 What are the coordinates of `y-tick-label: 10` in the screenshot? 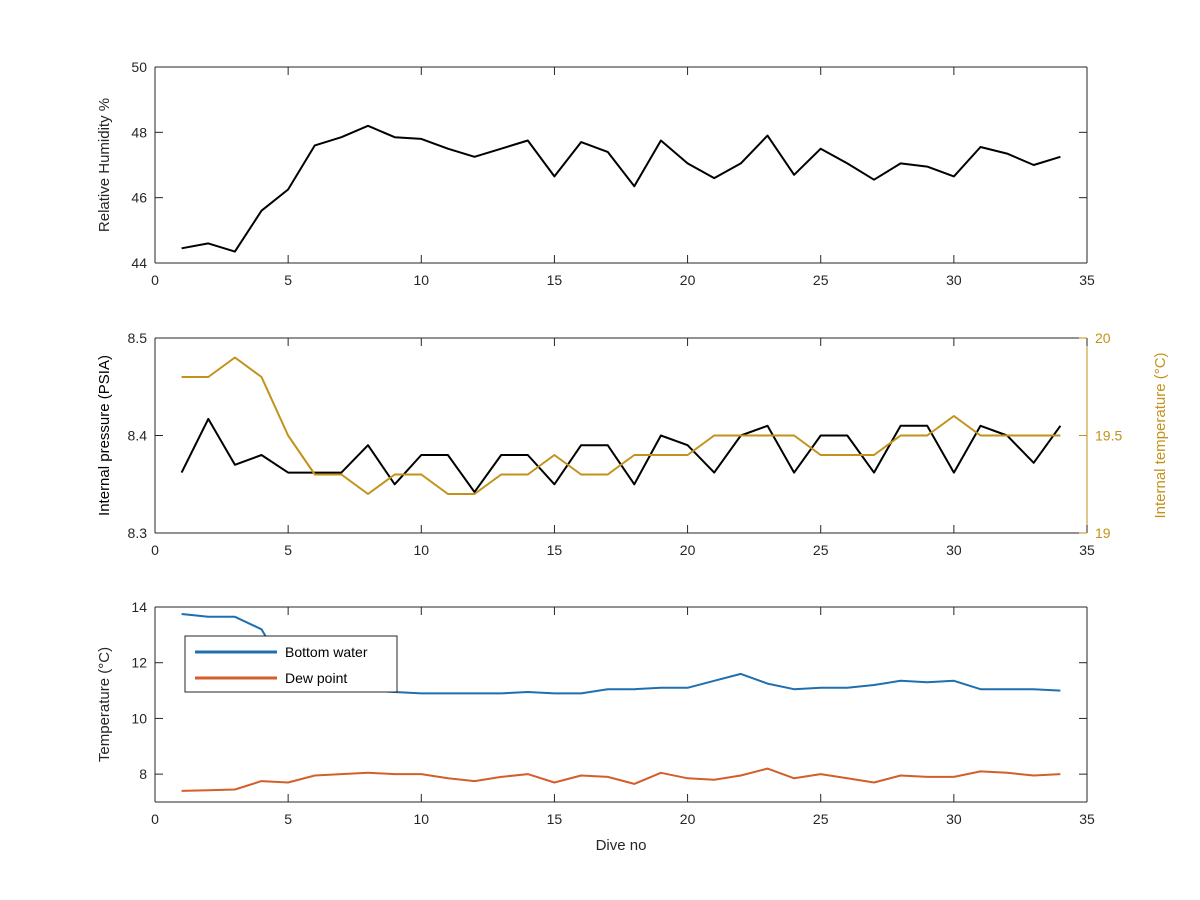 It's located at (139, 718).